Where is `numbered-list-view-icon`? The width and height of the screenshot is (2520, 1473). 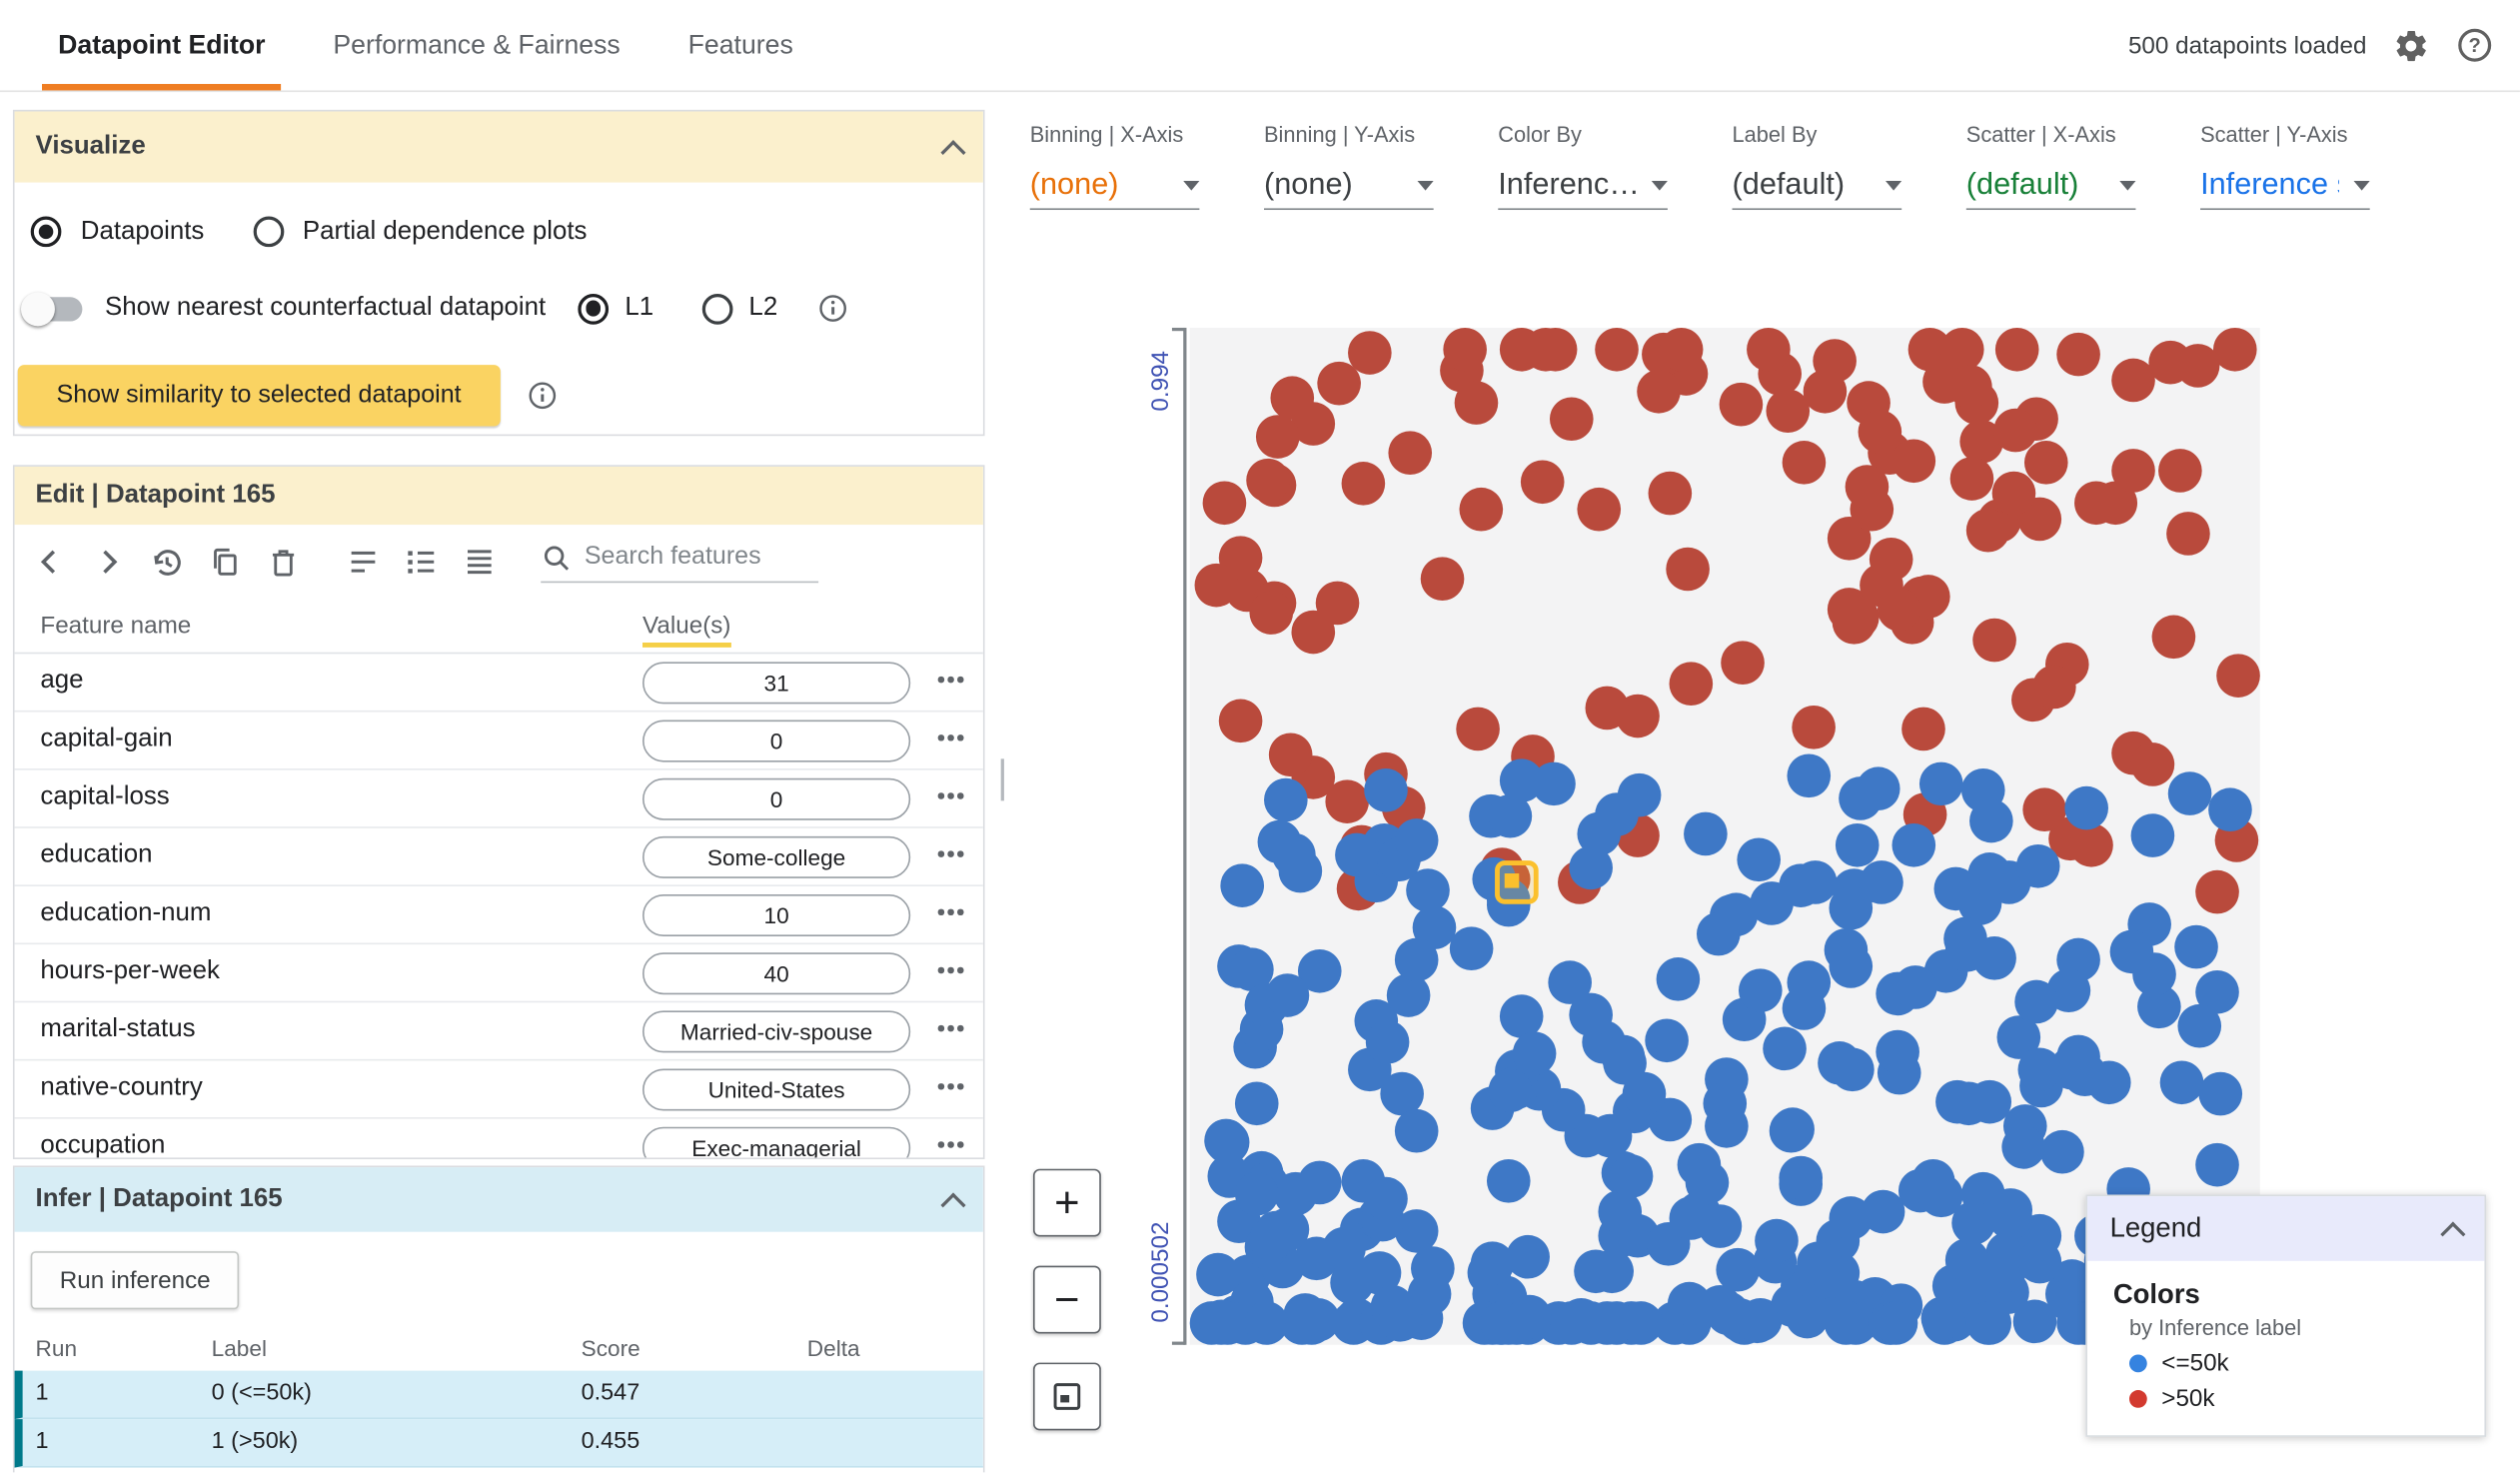 numbered-list-view-icon is located at coordinates (421, 562).